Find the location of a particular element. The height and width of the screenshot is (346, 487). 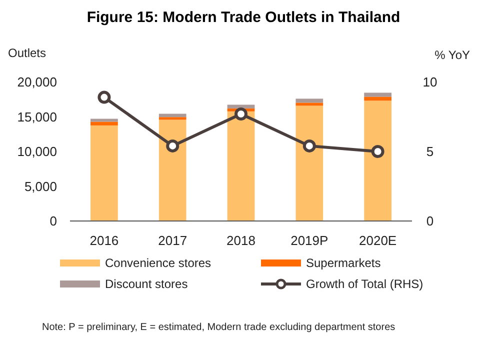

y-tick-label: 0 is located at coordinates (53, 221).